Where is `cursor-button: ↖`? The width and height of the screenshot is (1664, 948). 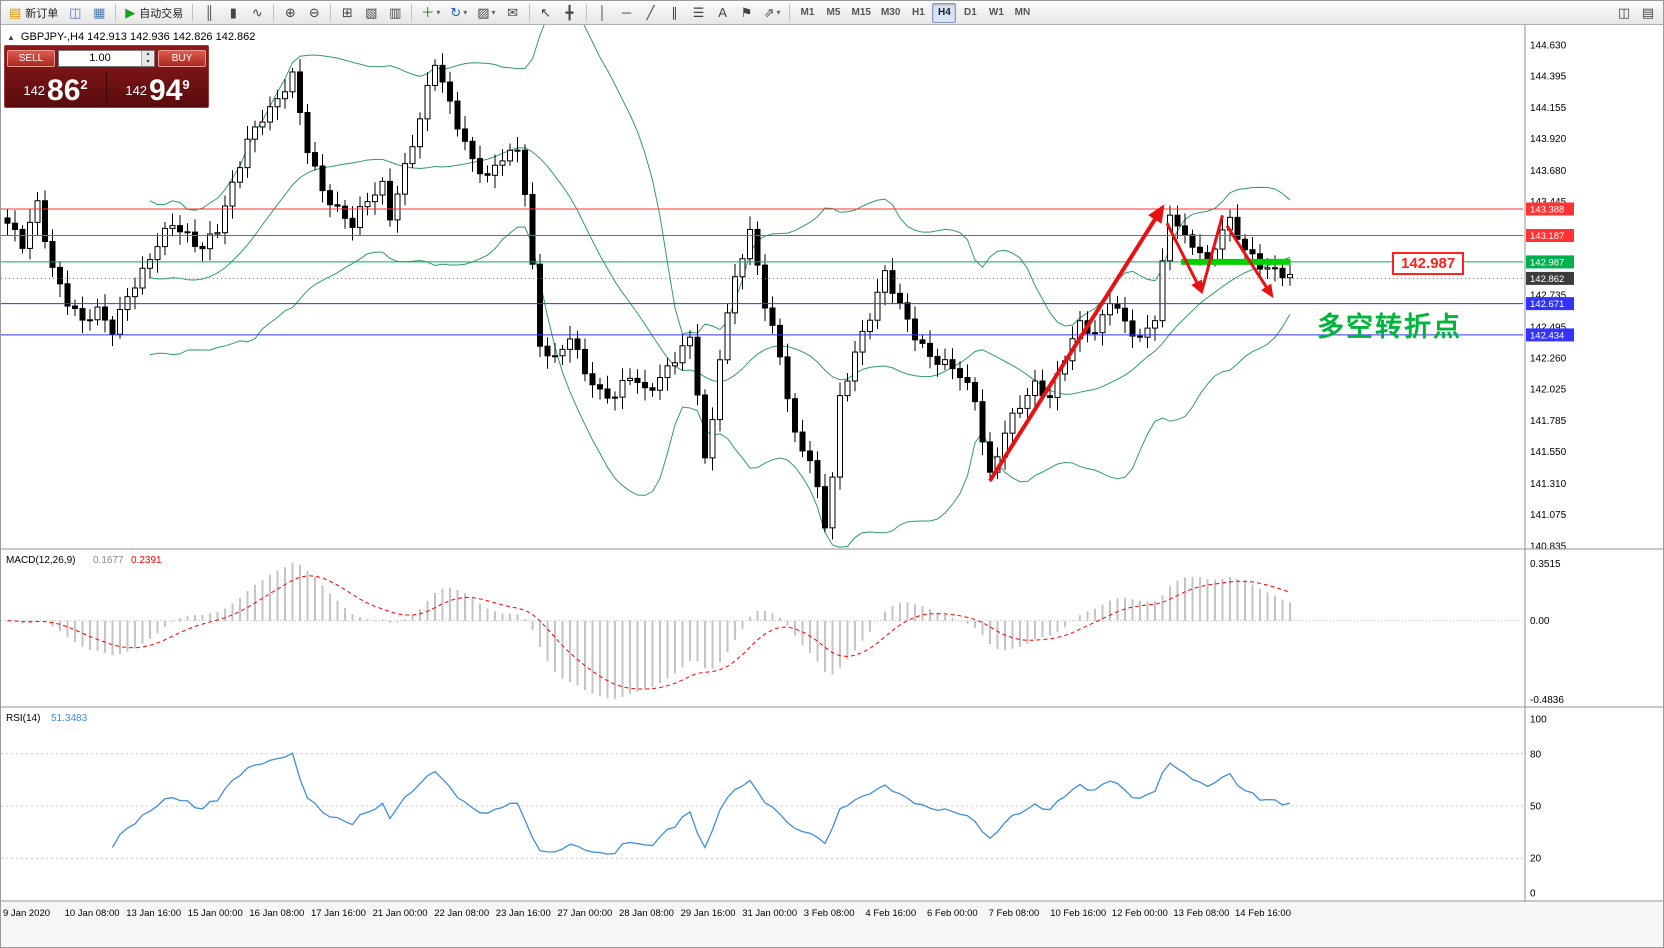
cursor-button: ↖ is located at coordinates (546, 13).